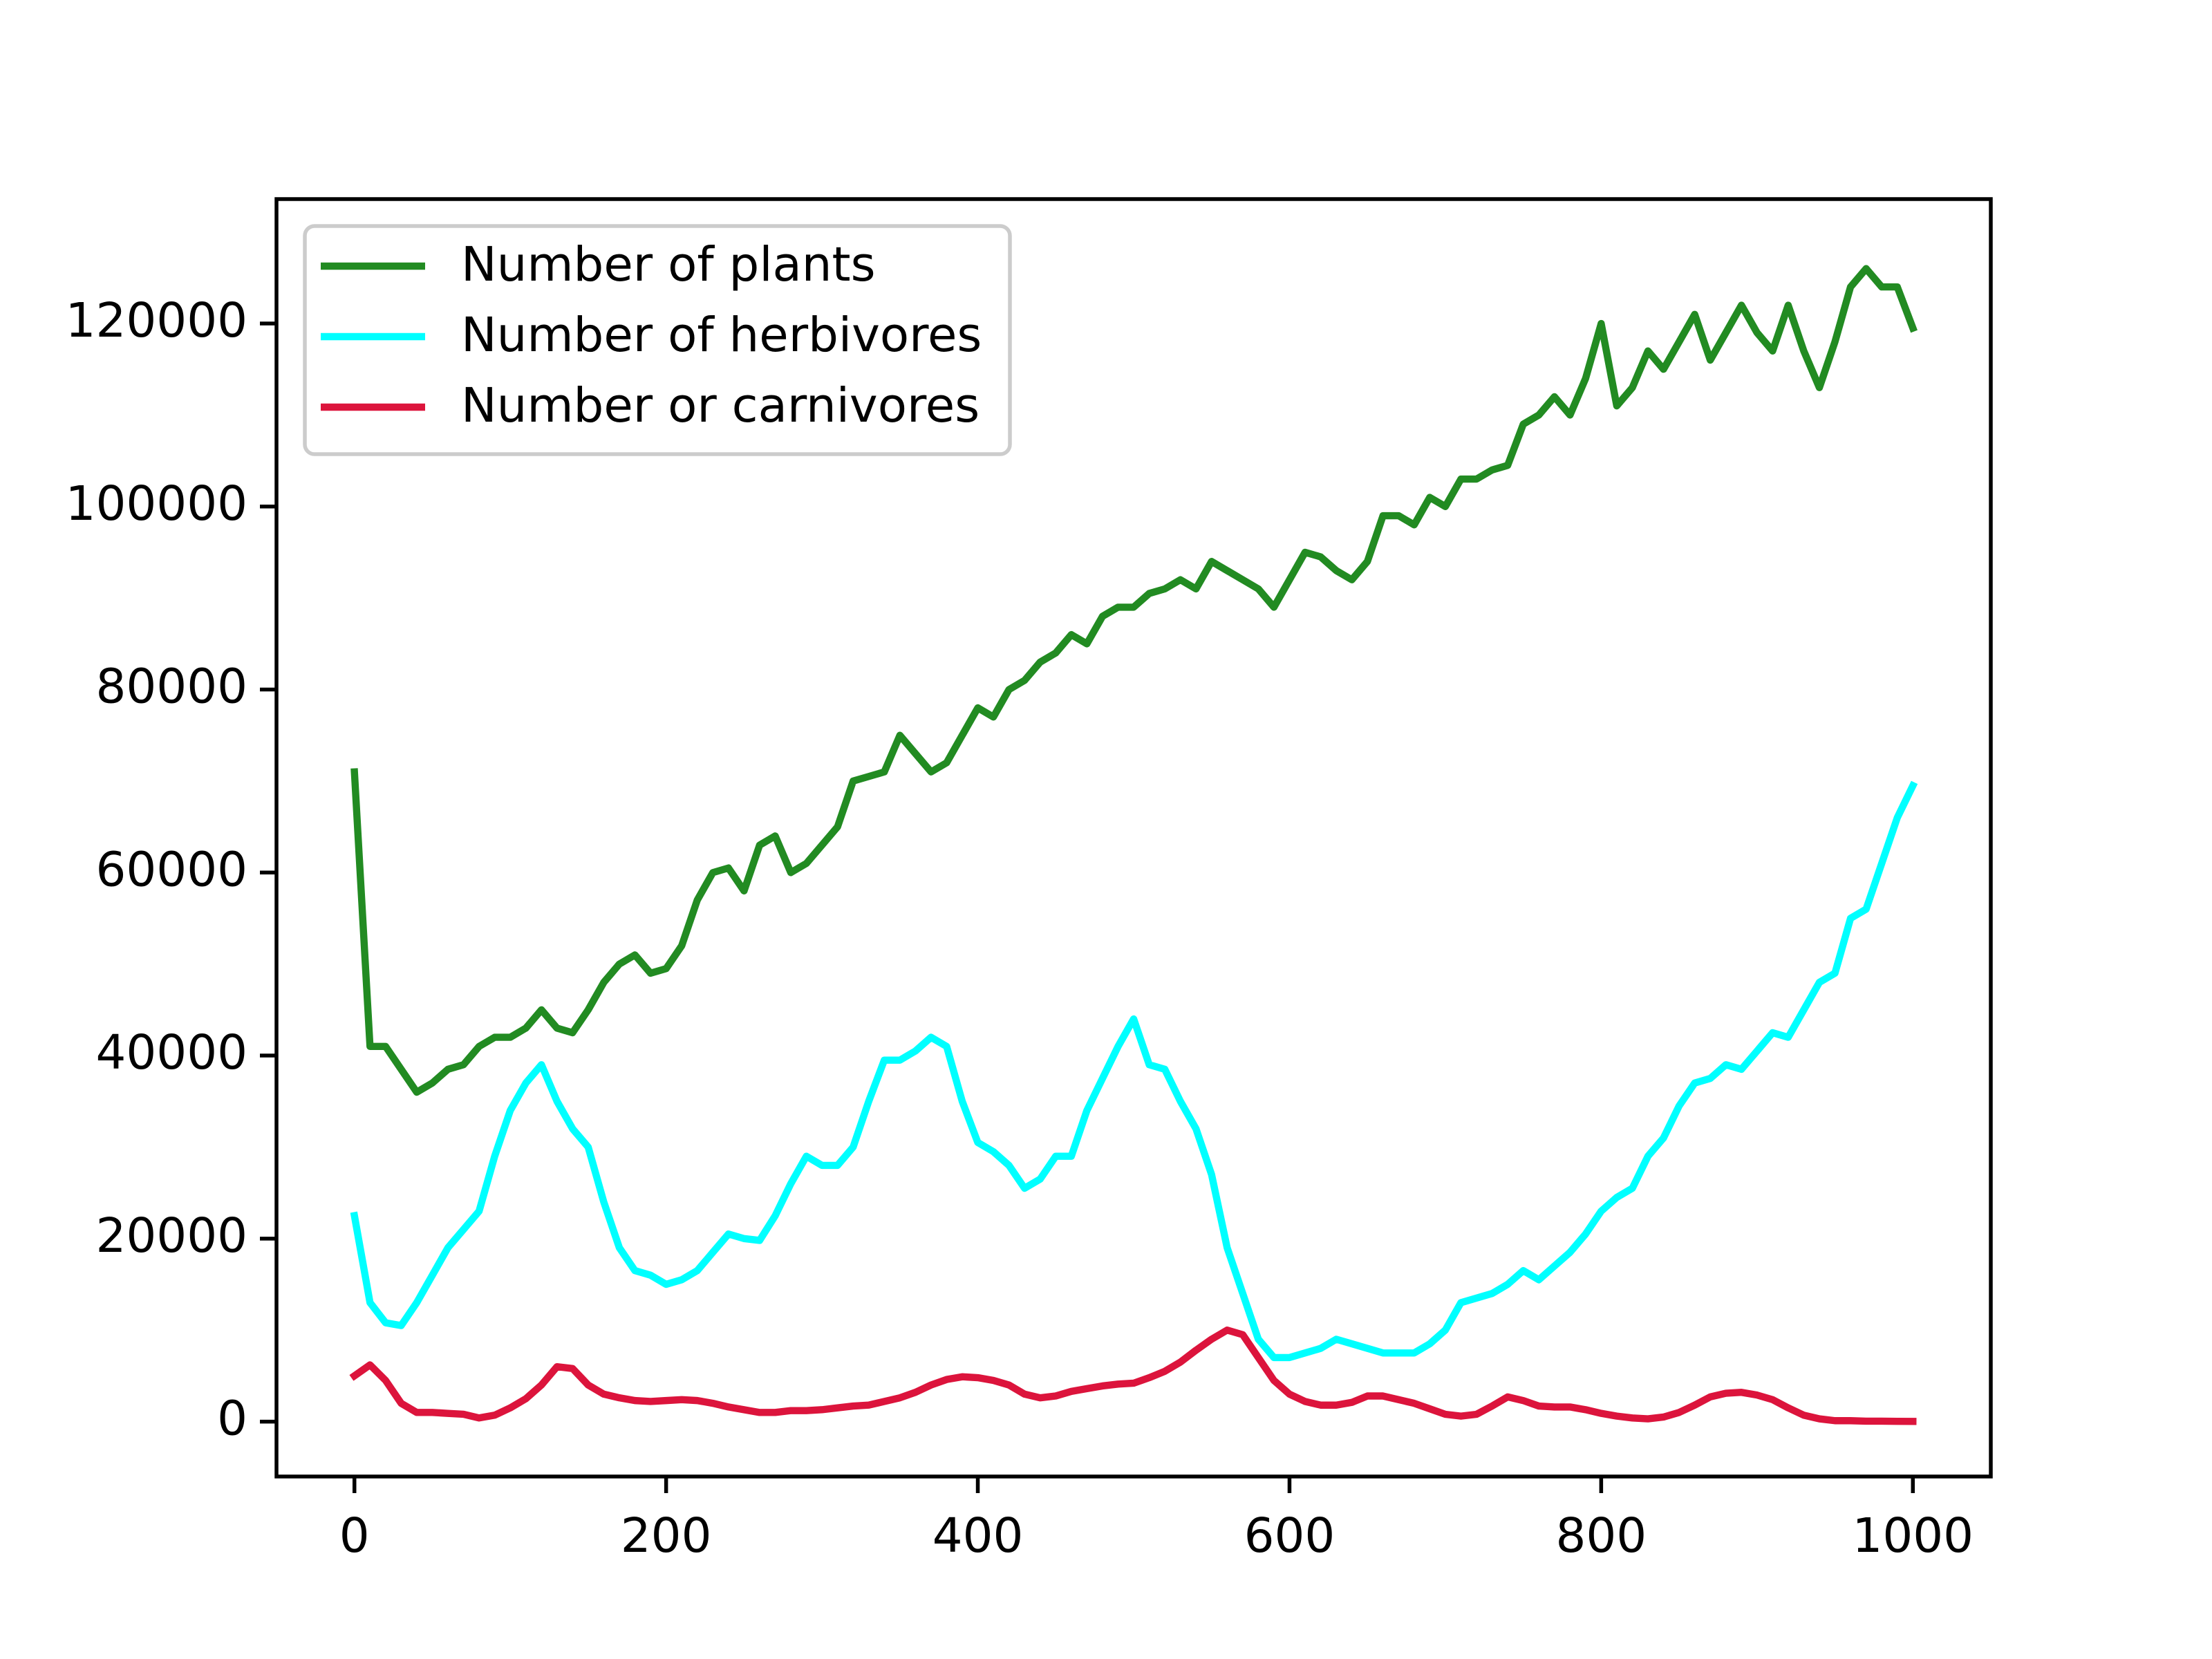 The image size is (2212, 1659). What do you see at coordinates (1289, 1536) in the screenshot?
I see `x-tick-label: 600` at bounding box center [1289, 1536].